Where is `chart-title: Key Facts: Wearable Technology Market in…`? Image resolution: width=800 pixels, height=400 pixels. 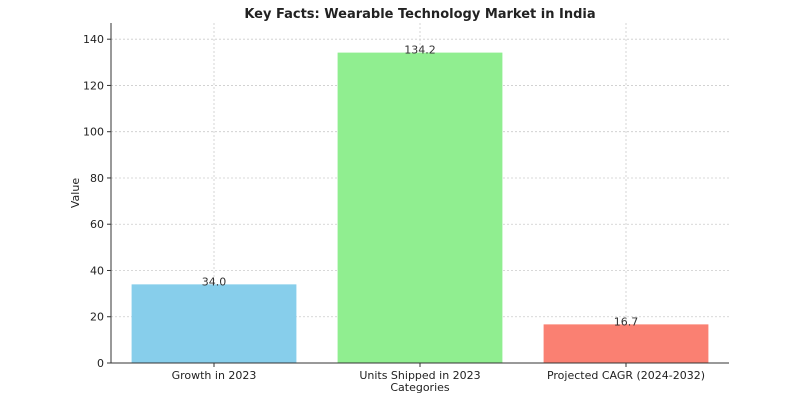 chart-title: Key Facts: Wearable Technology Market in… is located at coordinates (419, 14).